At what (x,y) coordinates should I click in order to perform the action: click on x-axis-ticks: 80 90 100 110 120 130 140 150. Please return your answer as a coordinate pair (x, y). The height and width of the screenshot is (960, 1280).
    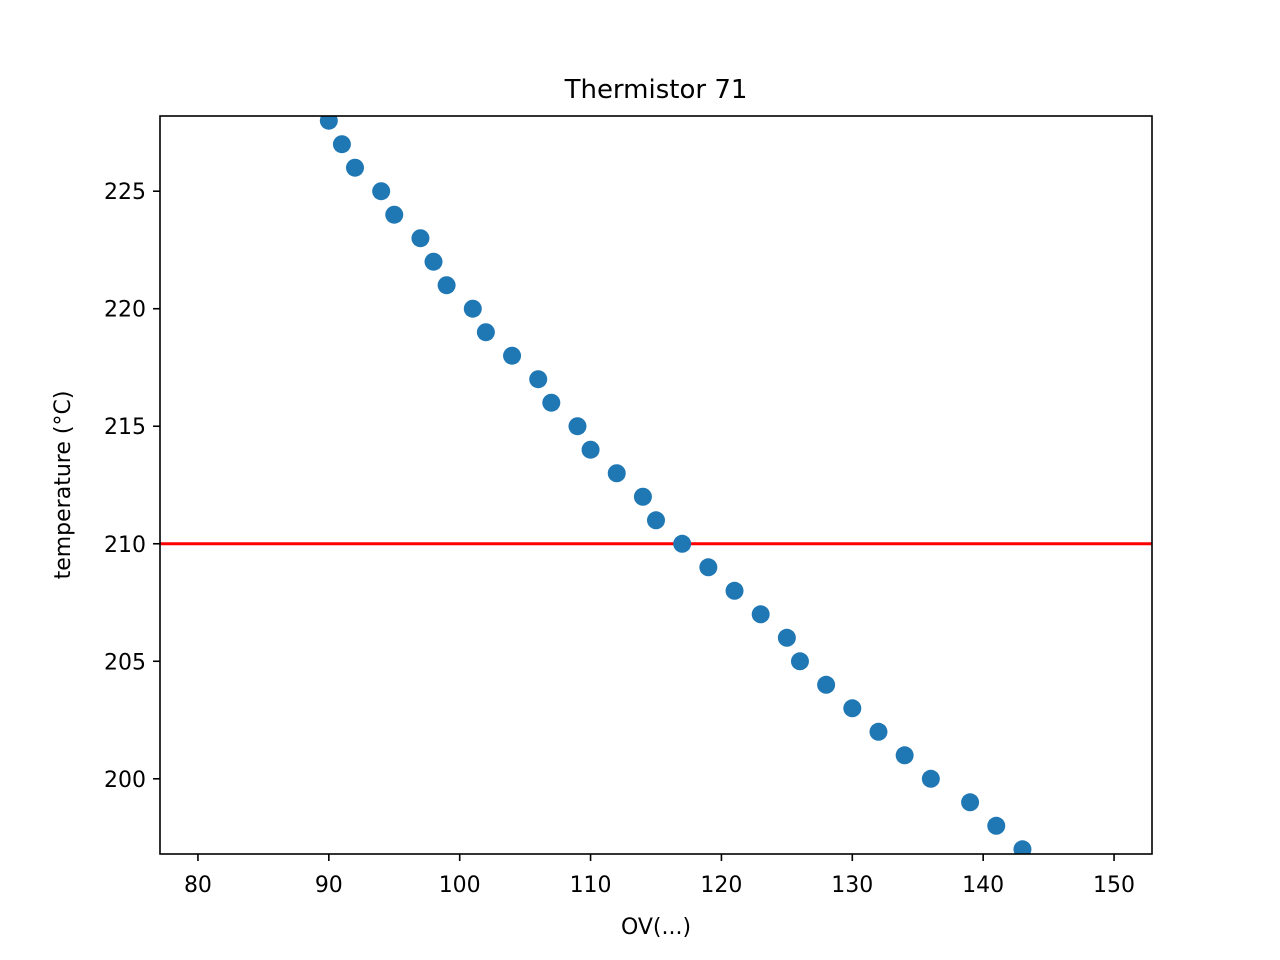
    Looking at the image, I should click on (659, 876).